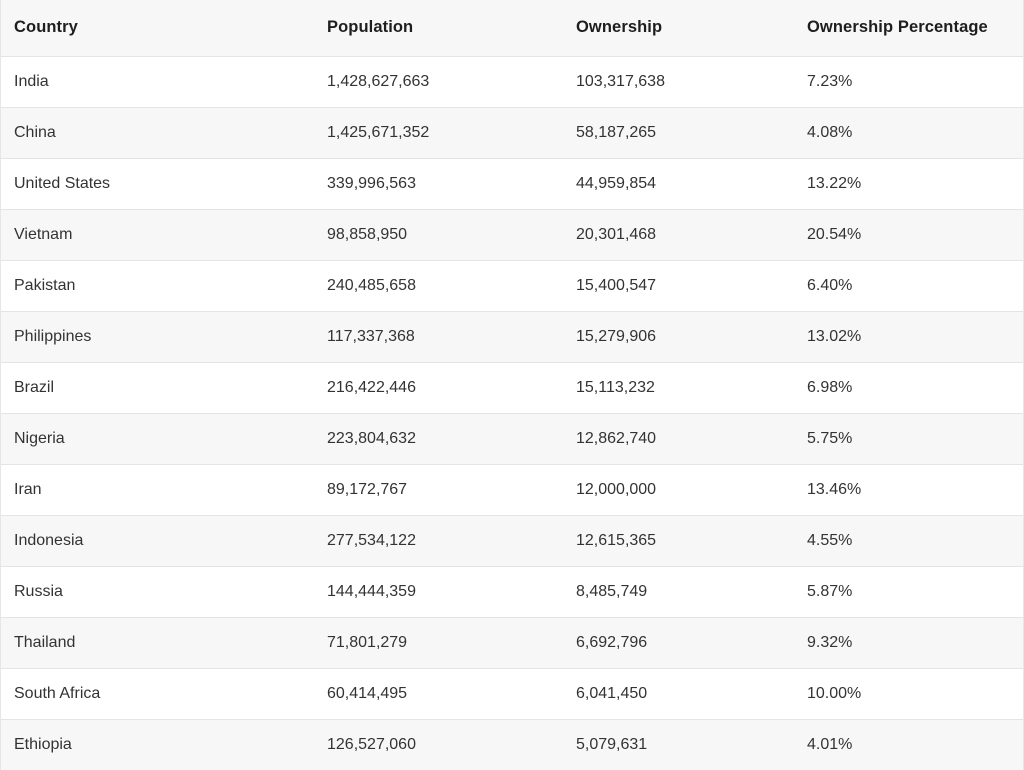  What do you see at coordinates (371, 540) in the screenshot?
I see `cell-population: 277,534,122` at bounding box center [371, 540].